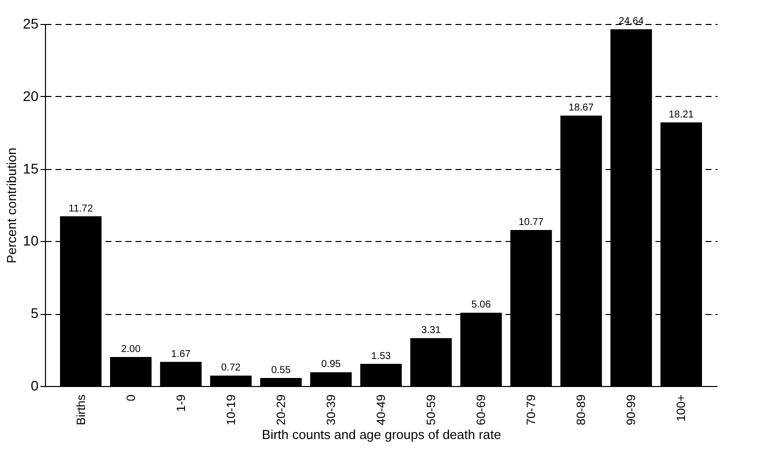 This screenshot has width=773, height=470. Describe the element at coordinates (181, 403) in the screenshot. I see `x-tick-label: 1-9` at that location.